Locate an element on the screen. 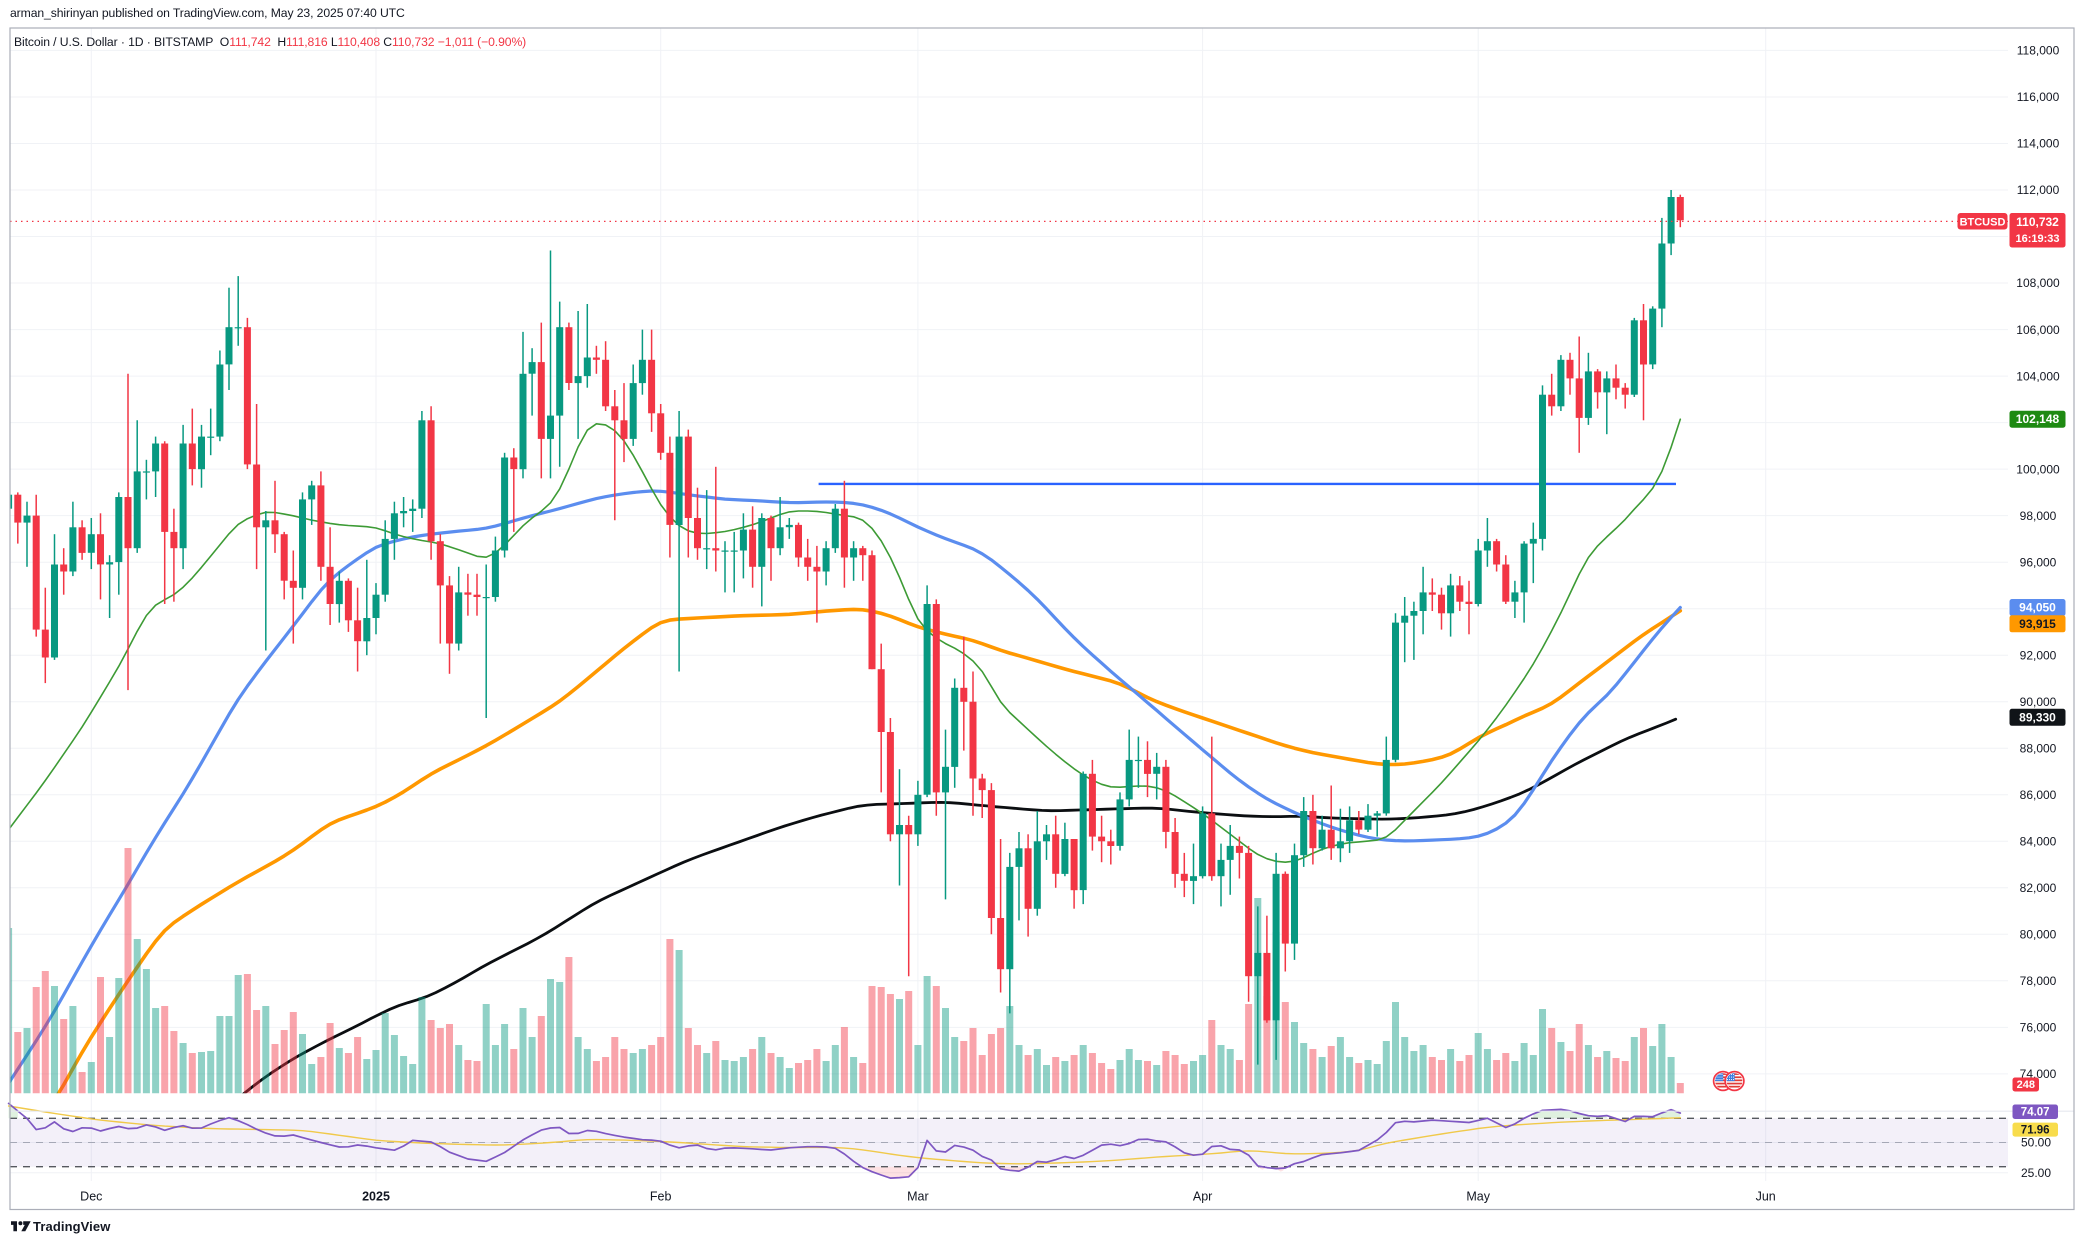 Image resolution: width=2084 pixels, height=1244 pixels. svg-text: 98,000 is located at coordinates (2038, 516).